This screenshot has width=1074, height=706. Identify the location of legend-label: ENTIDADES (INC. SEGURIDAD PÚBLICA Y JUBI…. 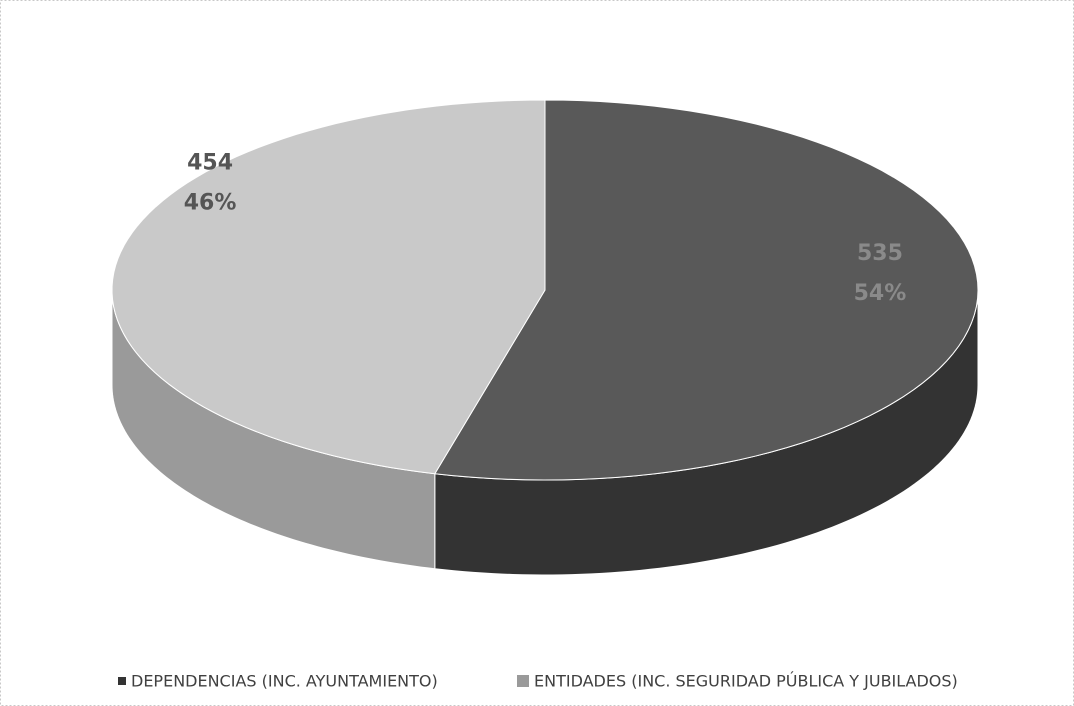
(746, 681).